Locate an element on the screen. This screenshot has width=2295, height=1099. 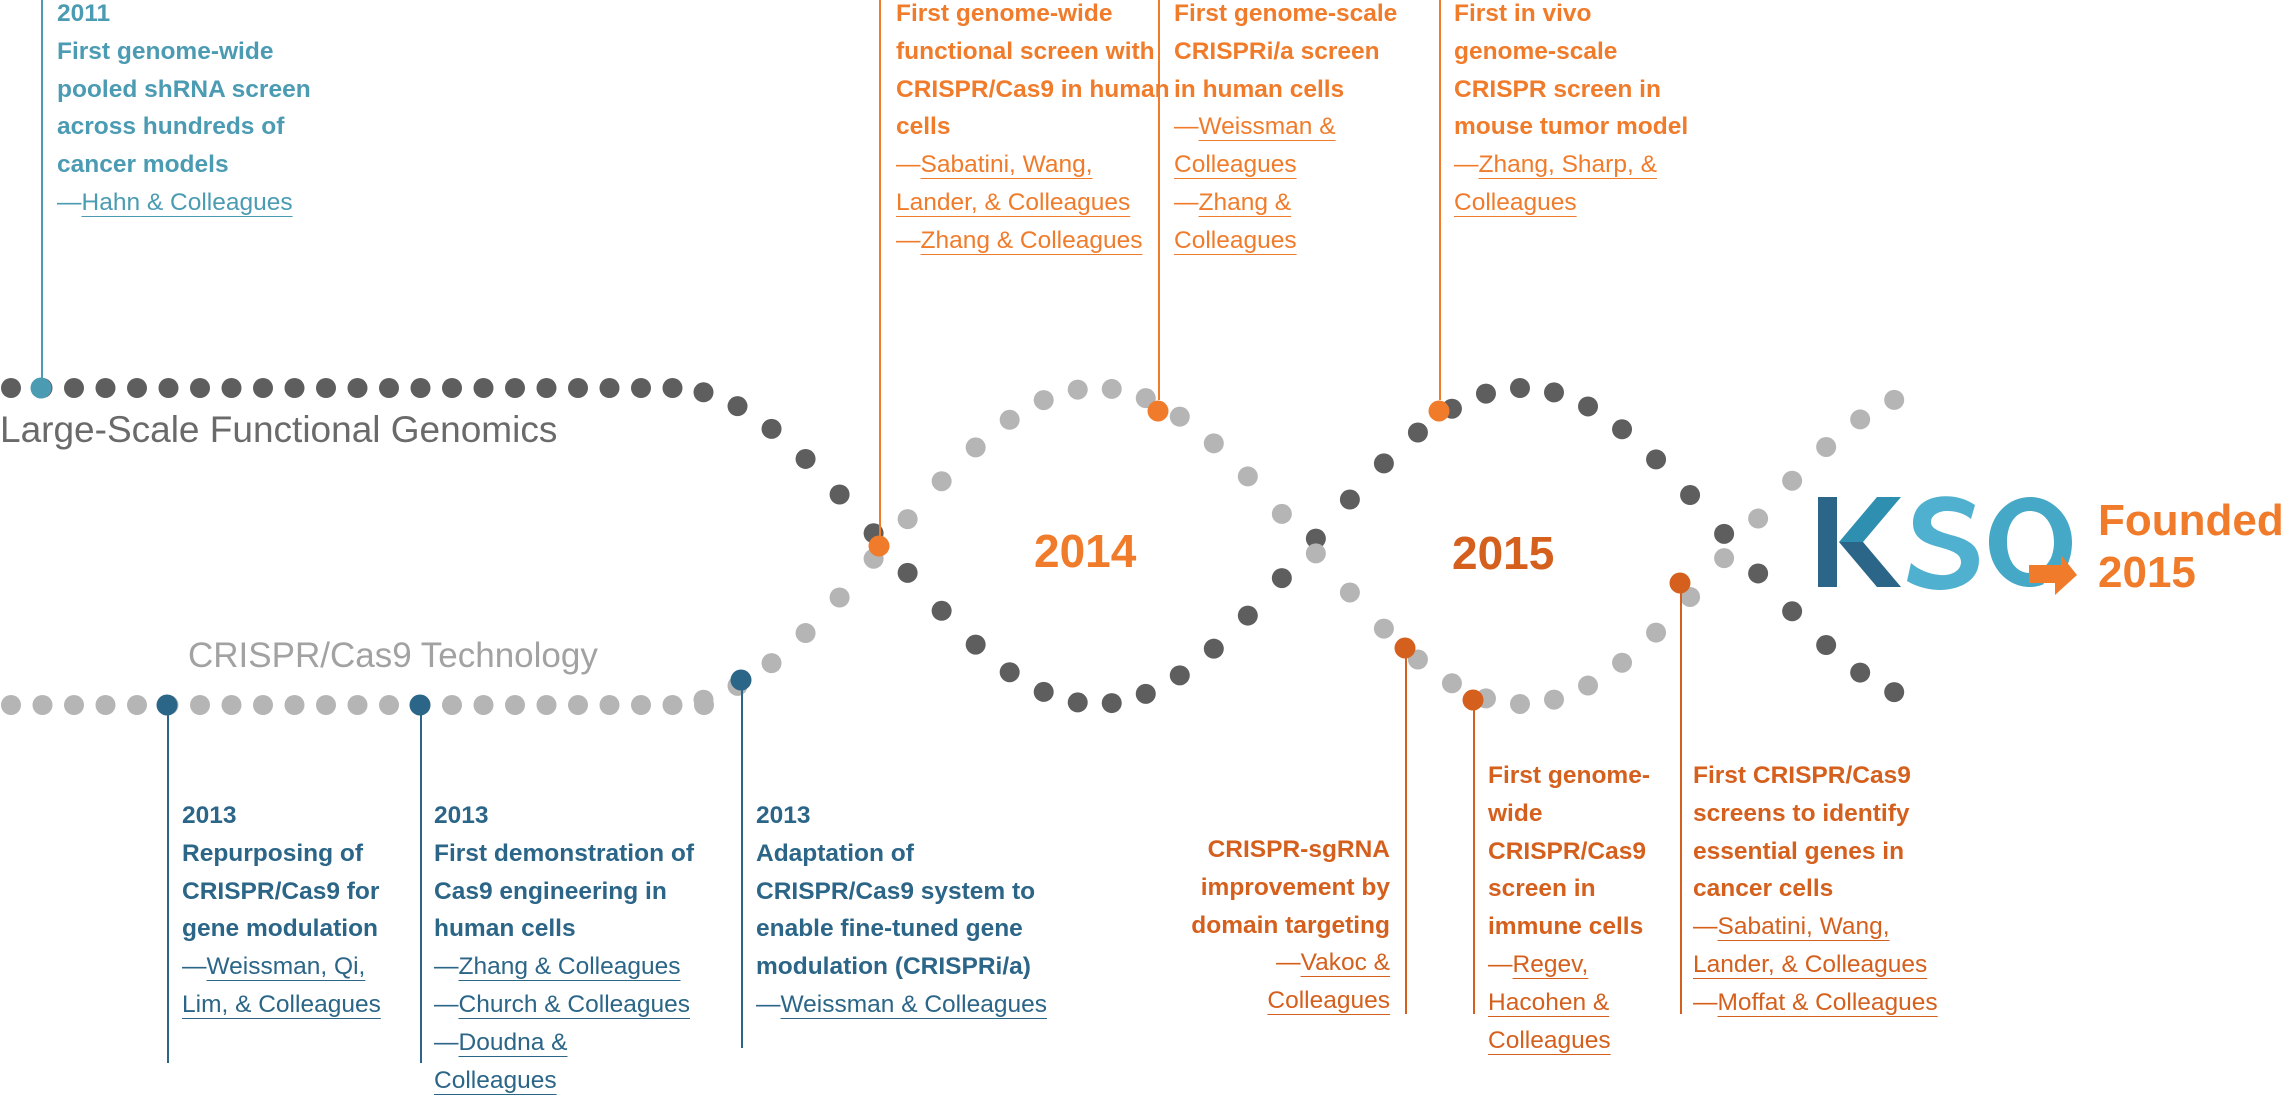
annotation-credit: —Weissman & Colleagues is located at coordinates (901, 1004).